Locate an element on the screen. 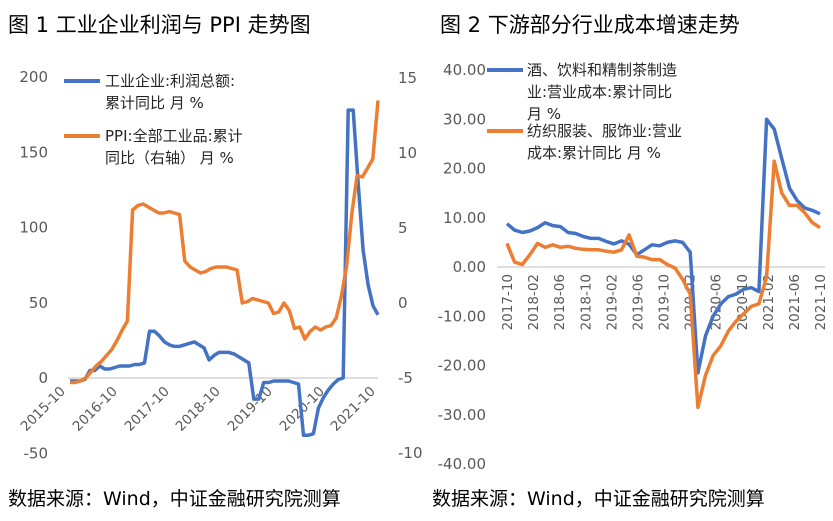 The width and height of the screenshot is (833, 521). chart-2-y-tick: -10.00 is located at coordinates (462, 316).